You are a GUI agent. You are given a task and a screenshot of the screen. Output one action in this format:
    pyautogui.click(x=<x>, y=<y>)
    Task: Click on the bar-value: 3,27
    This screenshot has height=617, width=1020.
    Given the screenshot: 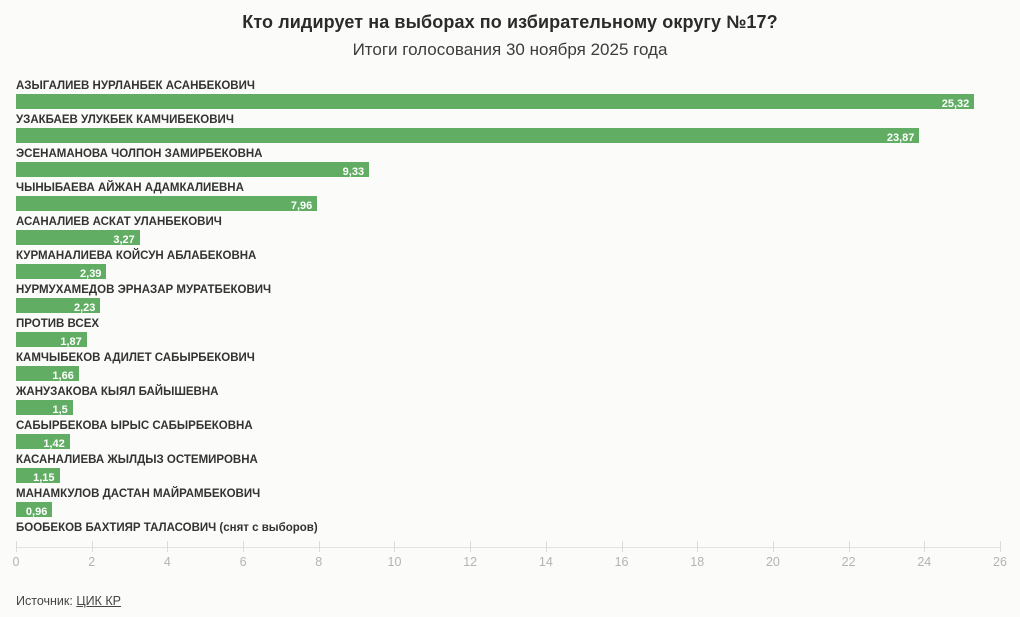 What is the action you would take?
    pyautogui.click(x=124, y=240)
    